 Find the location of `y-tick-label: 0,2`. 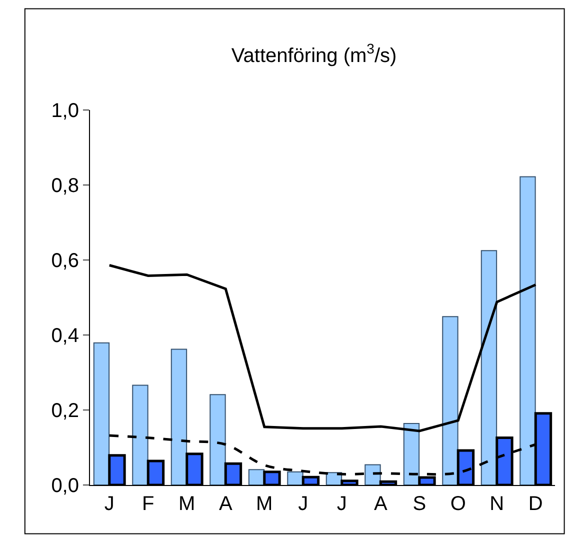

y-tick-label: 0,2 is located at coordinates (65, 411).